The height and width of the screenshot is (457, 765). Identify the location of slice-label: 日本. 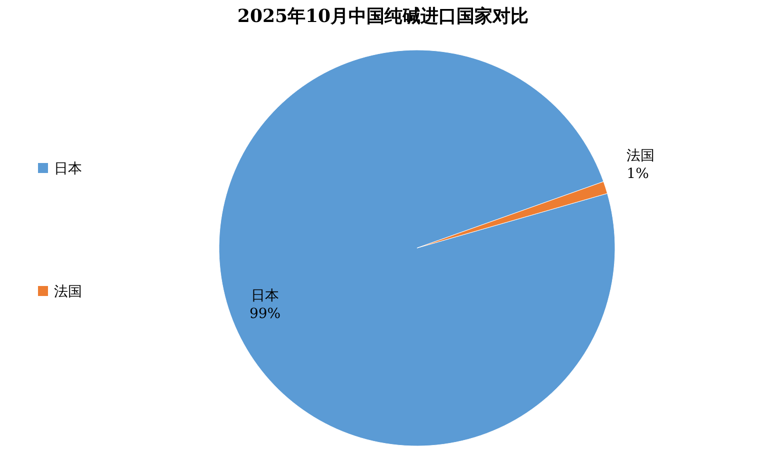
(265, 296).